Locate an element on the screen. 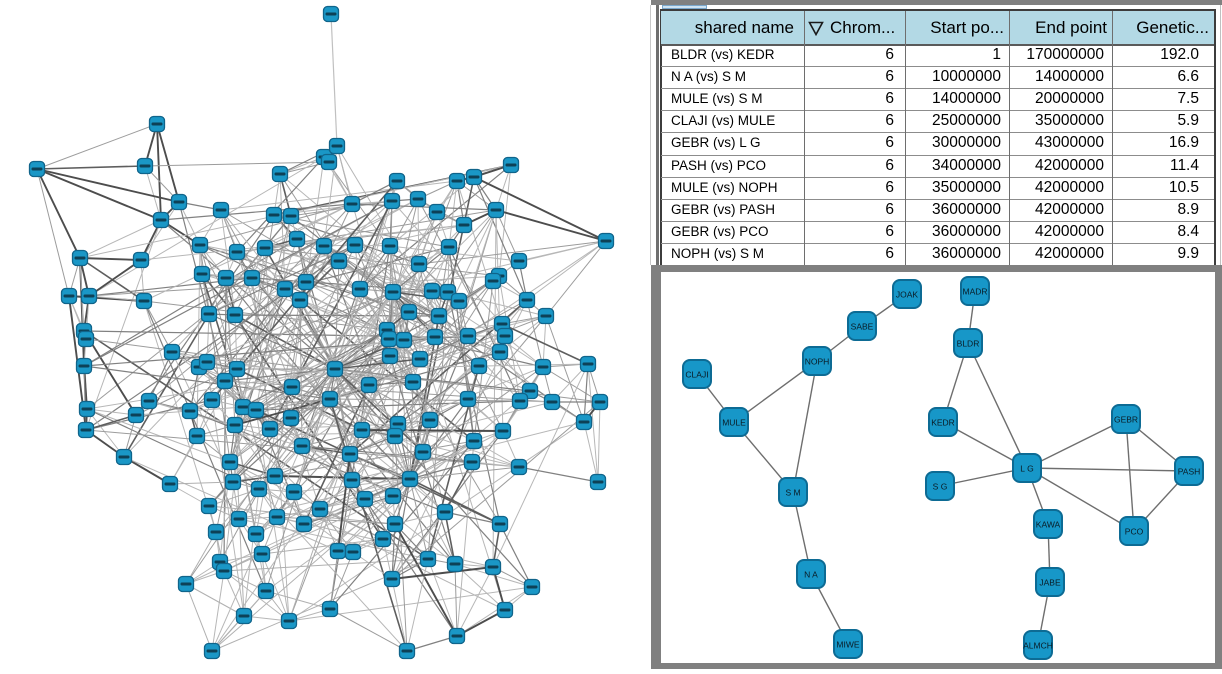 The height and width of the screenshot is (674, 1222). svg-text: MIWE is located at coordinates (847, 645).